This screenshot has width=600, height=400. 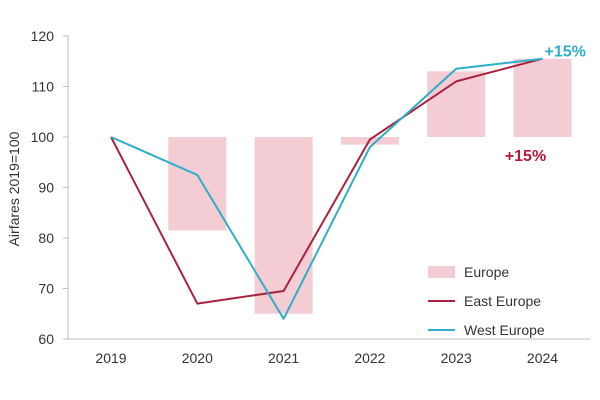 What do you see at coordinates (283, 358) in the screenshot?
I see `x-tick-label: 2021` at bounding box center [283, 358].